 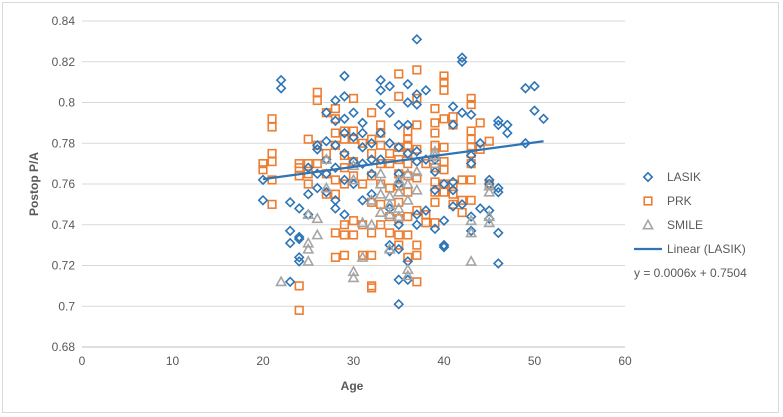 What do you see at coordinates (679, 201) in the screenshot?
I see `legend-label-prk: PRK` at bounding box center [679, 201].